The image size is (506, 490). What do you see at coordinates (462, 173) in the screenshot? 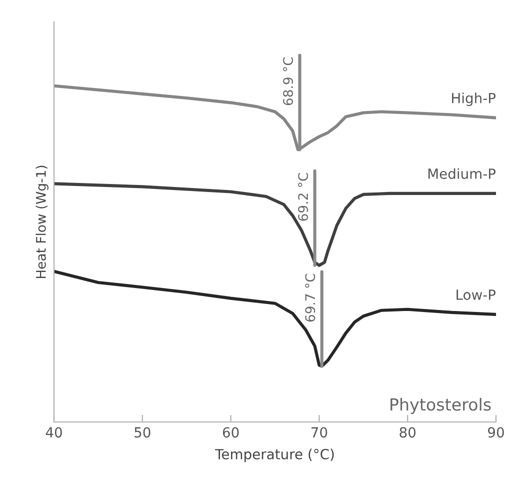
I see `series-label: Medium-P` at bounding box center [462, 173].